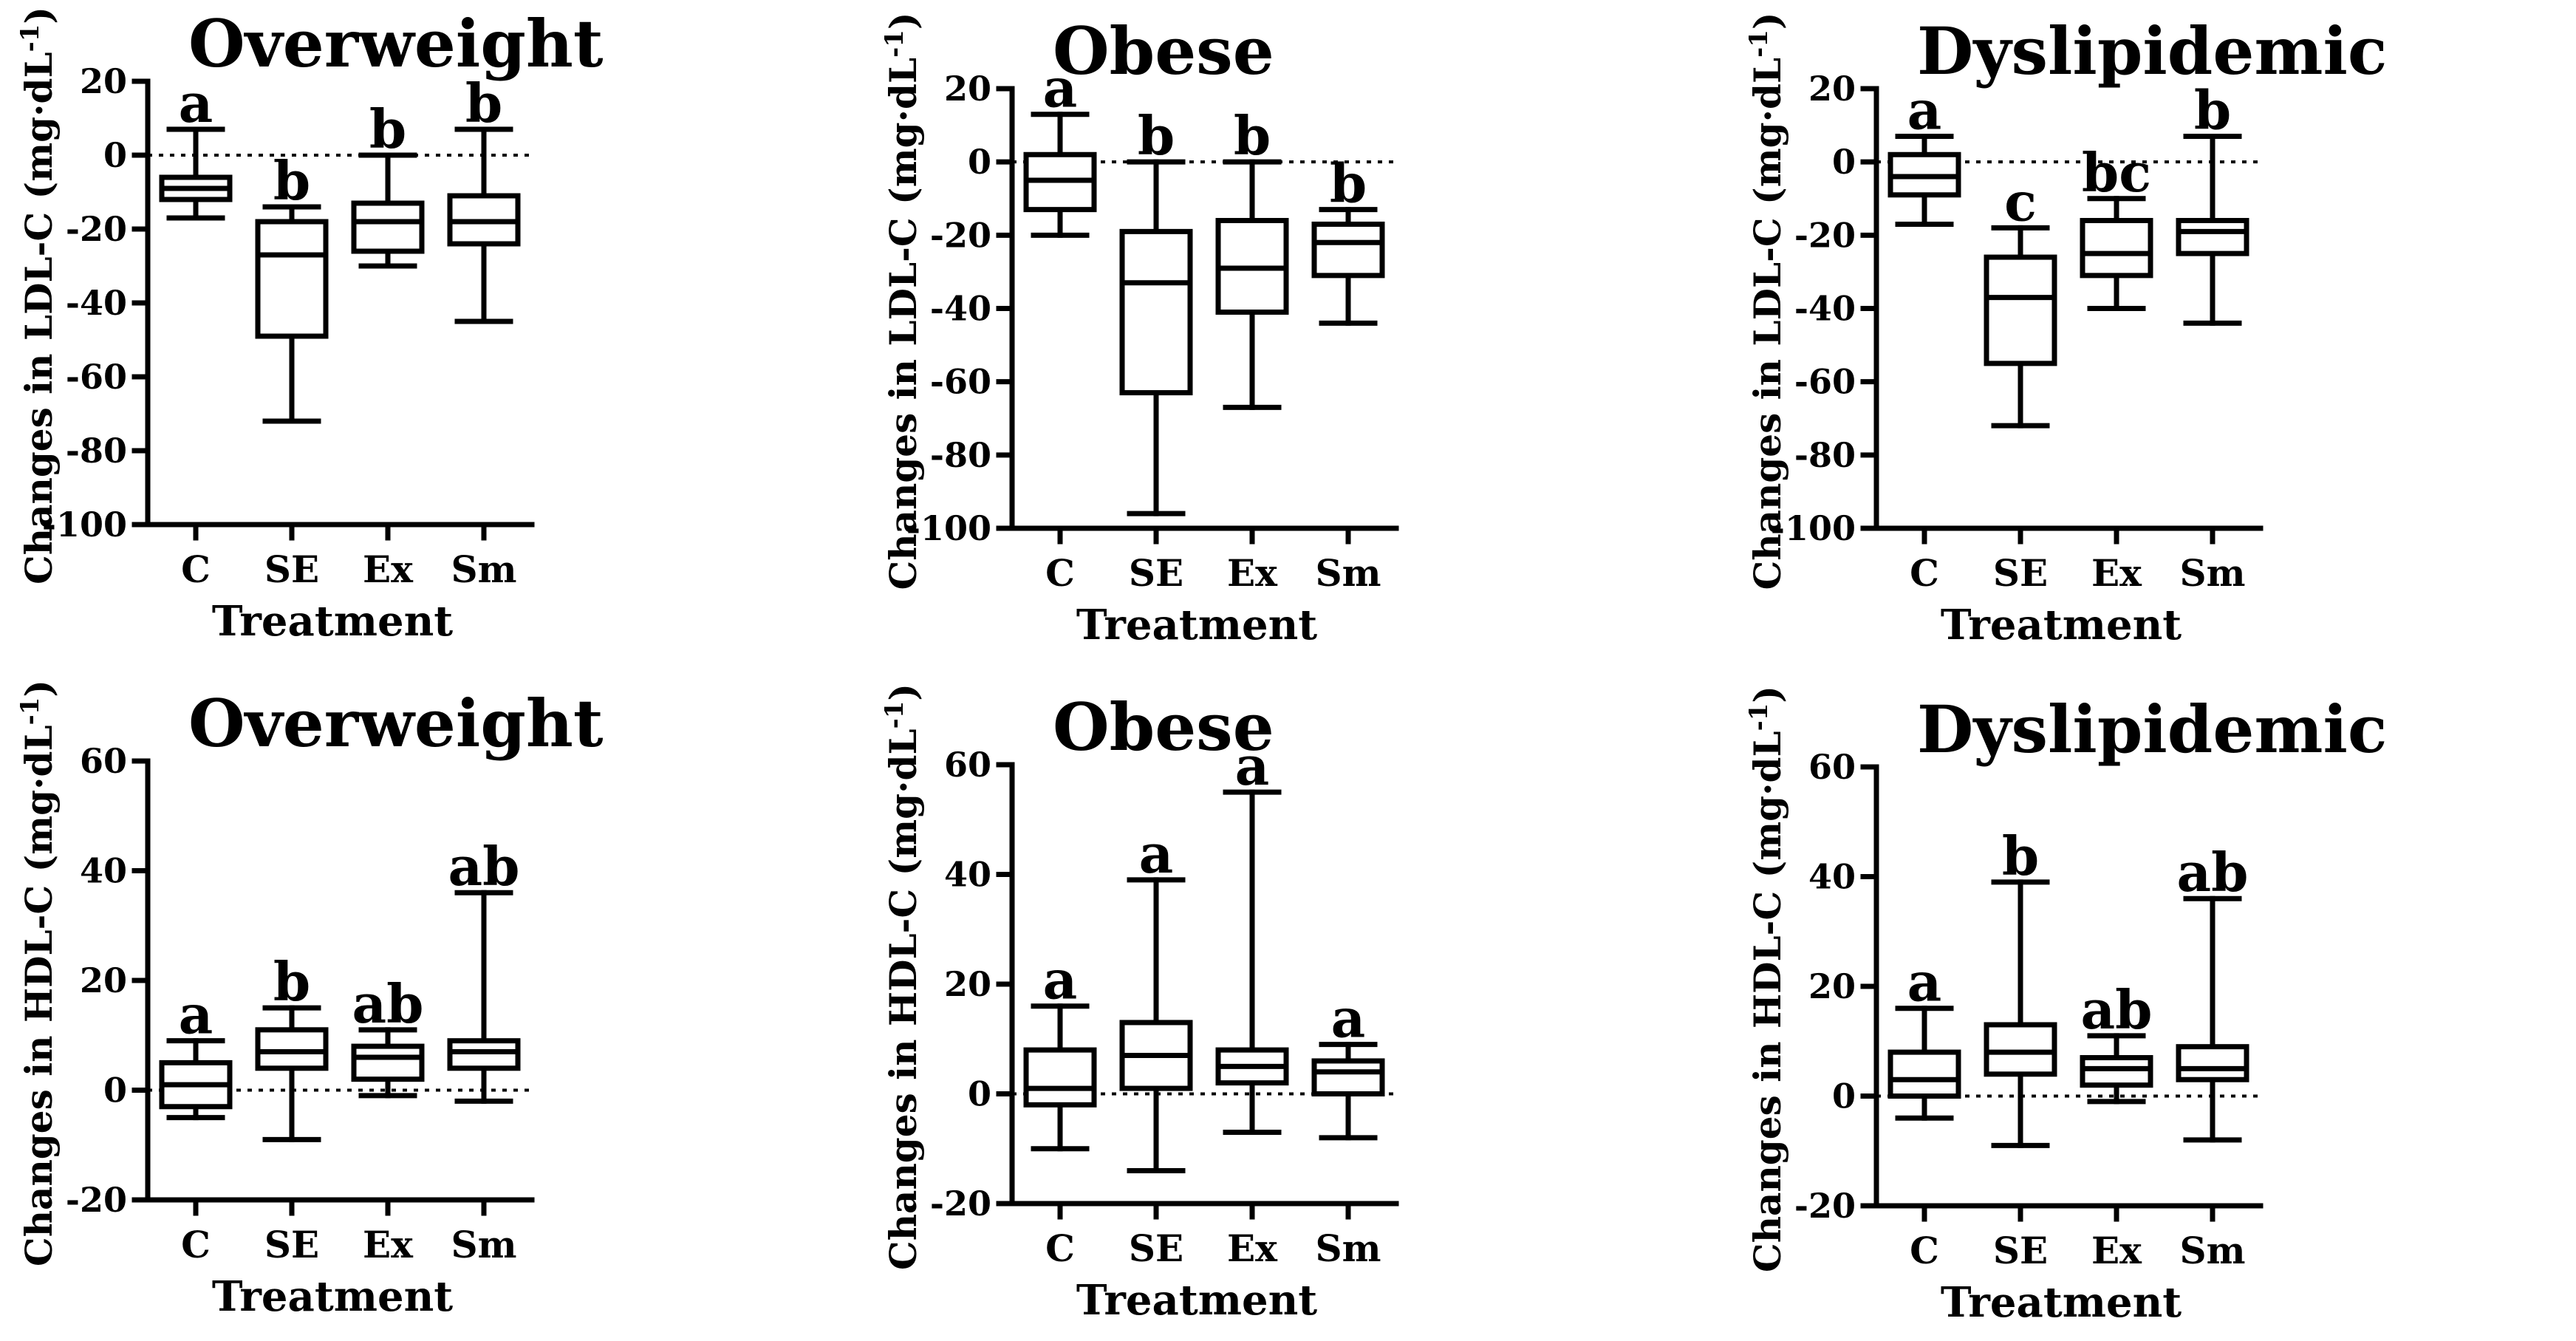 The image size is (2576, 1341). Describe the element at coordinates (1156, 1046) in the screenshot. I see `box-SE: SE a` at that location.